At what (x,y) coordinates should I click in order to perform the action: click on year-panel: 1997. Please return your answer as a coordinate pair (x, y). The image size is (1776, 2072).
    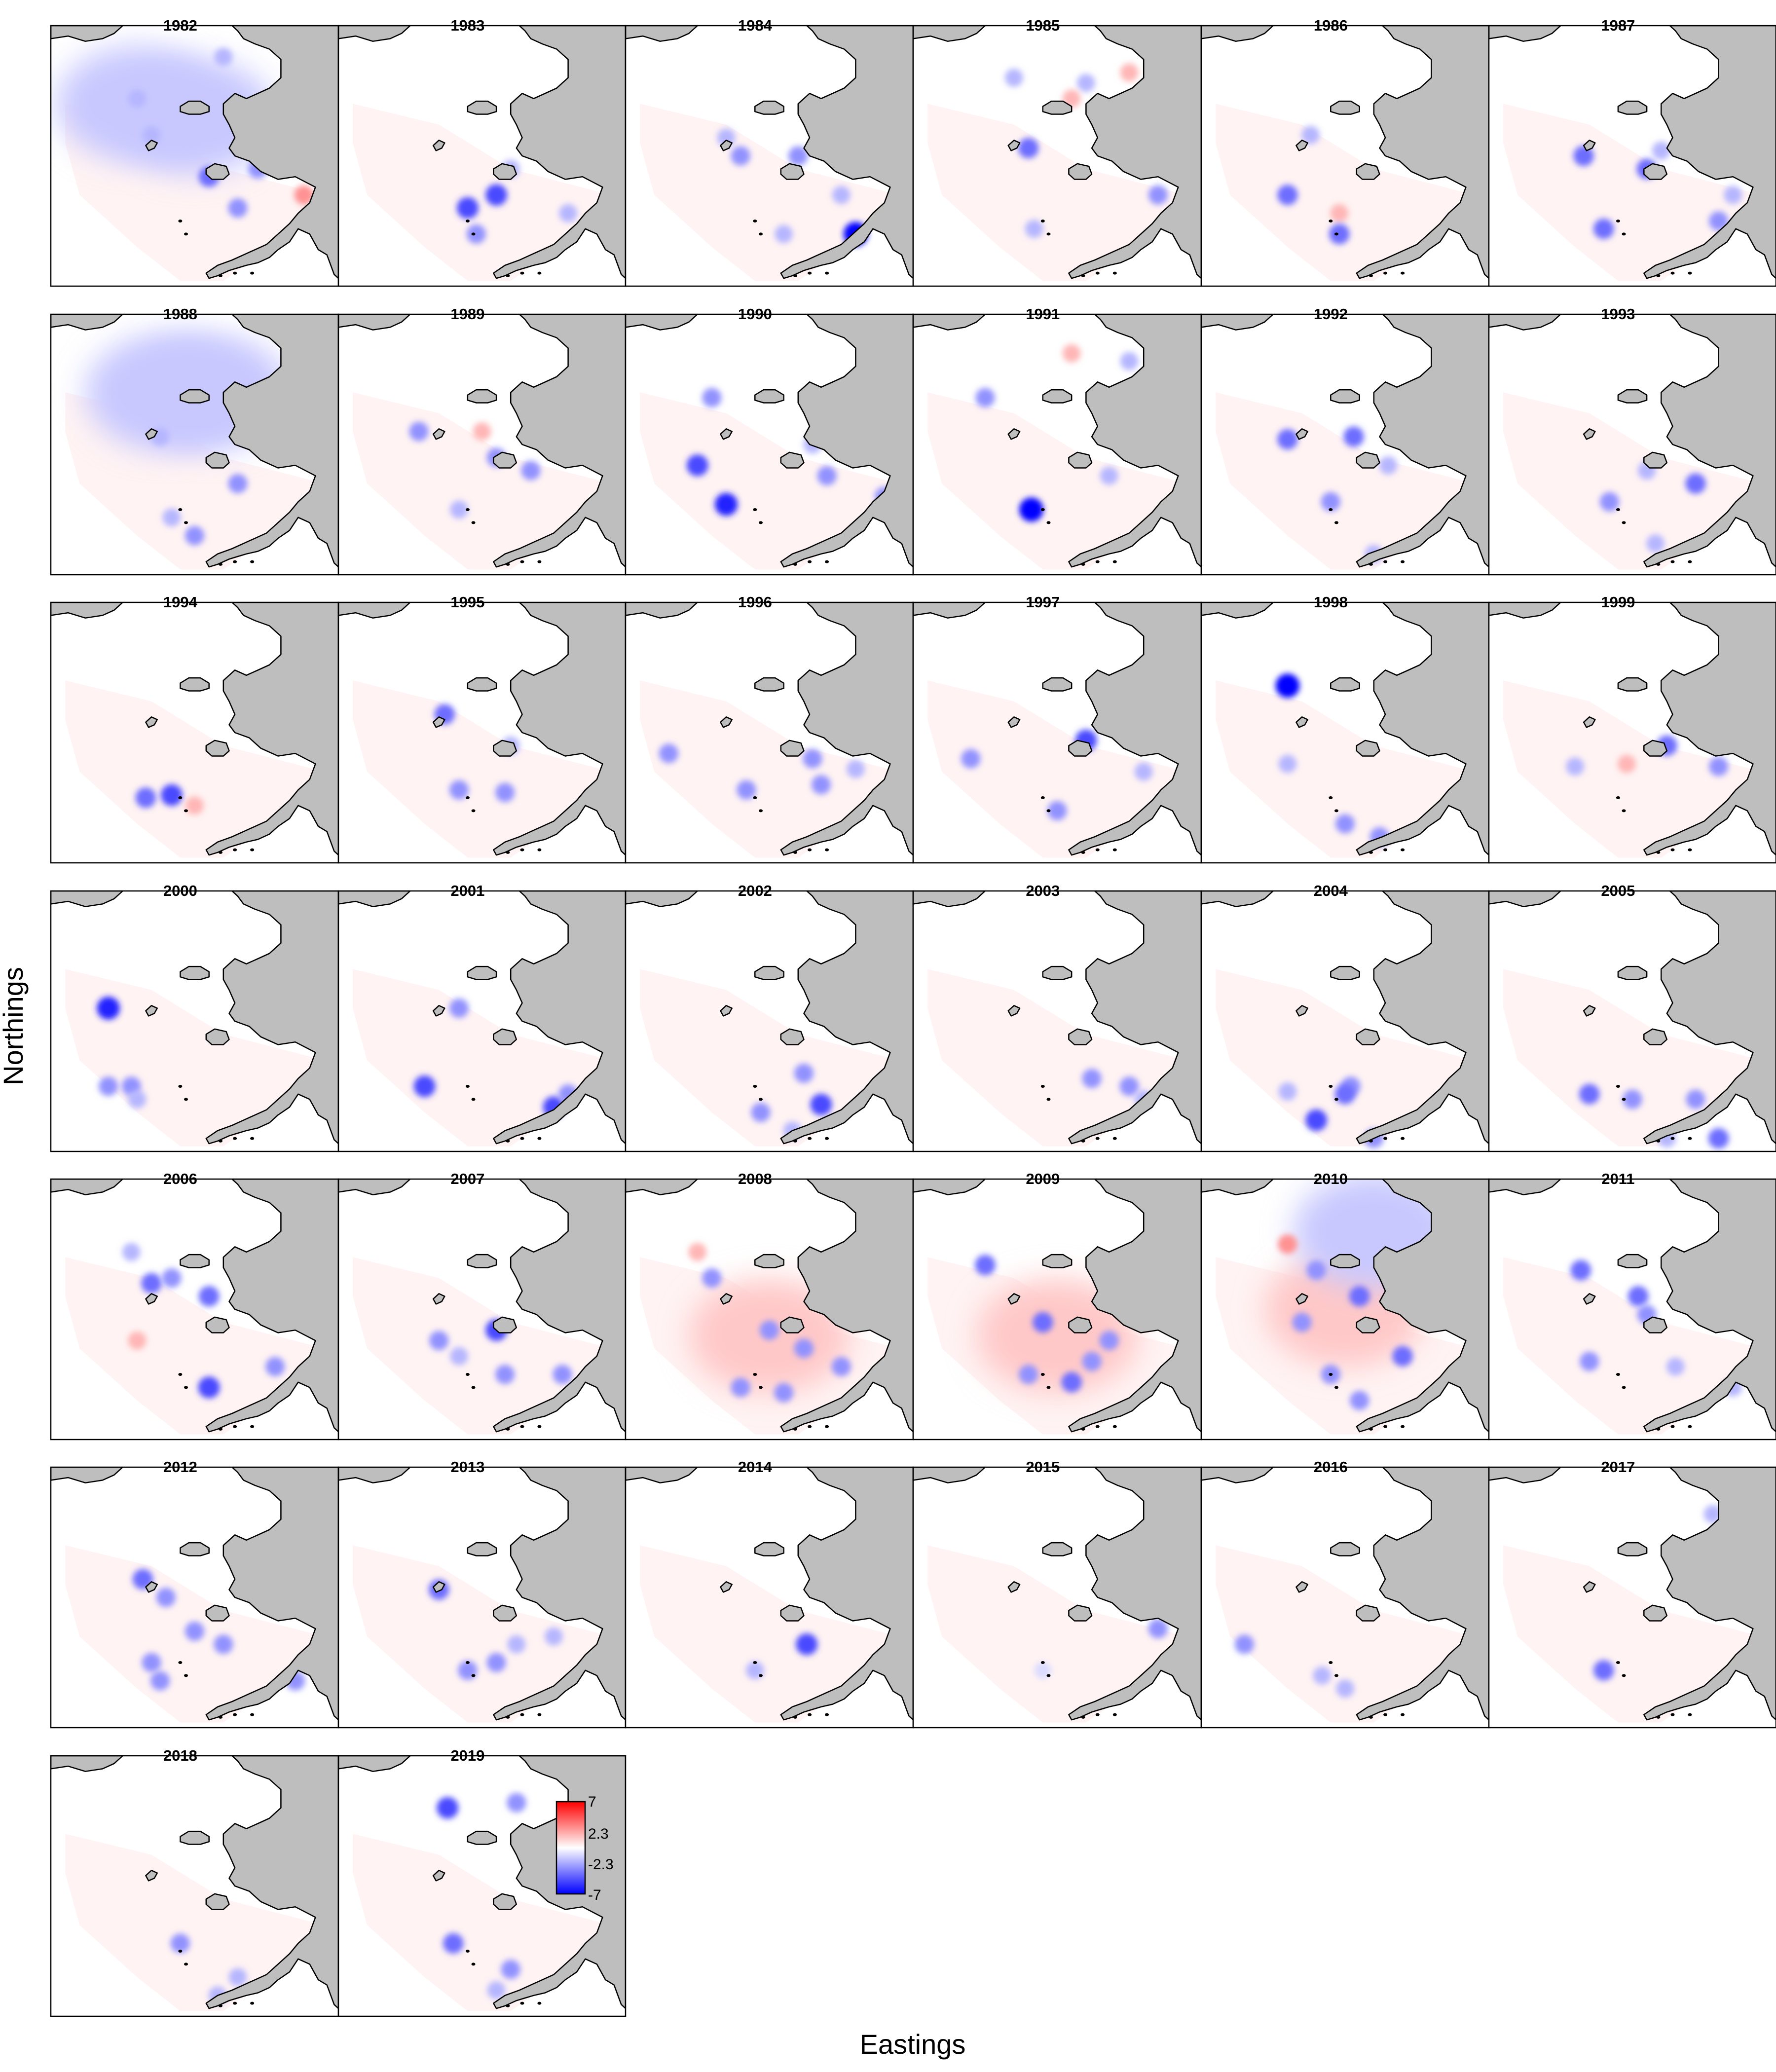
    Looking at the image, I should click on (1057, 729).